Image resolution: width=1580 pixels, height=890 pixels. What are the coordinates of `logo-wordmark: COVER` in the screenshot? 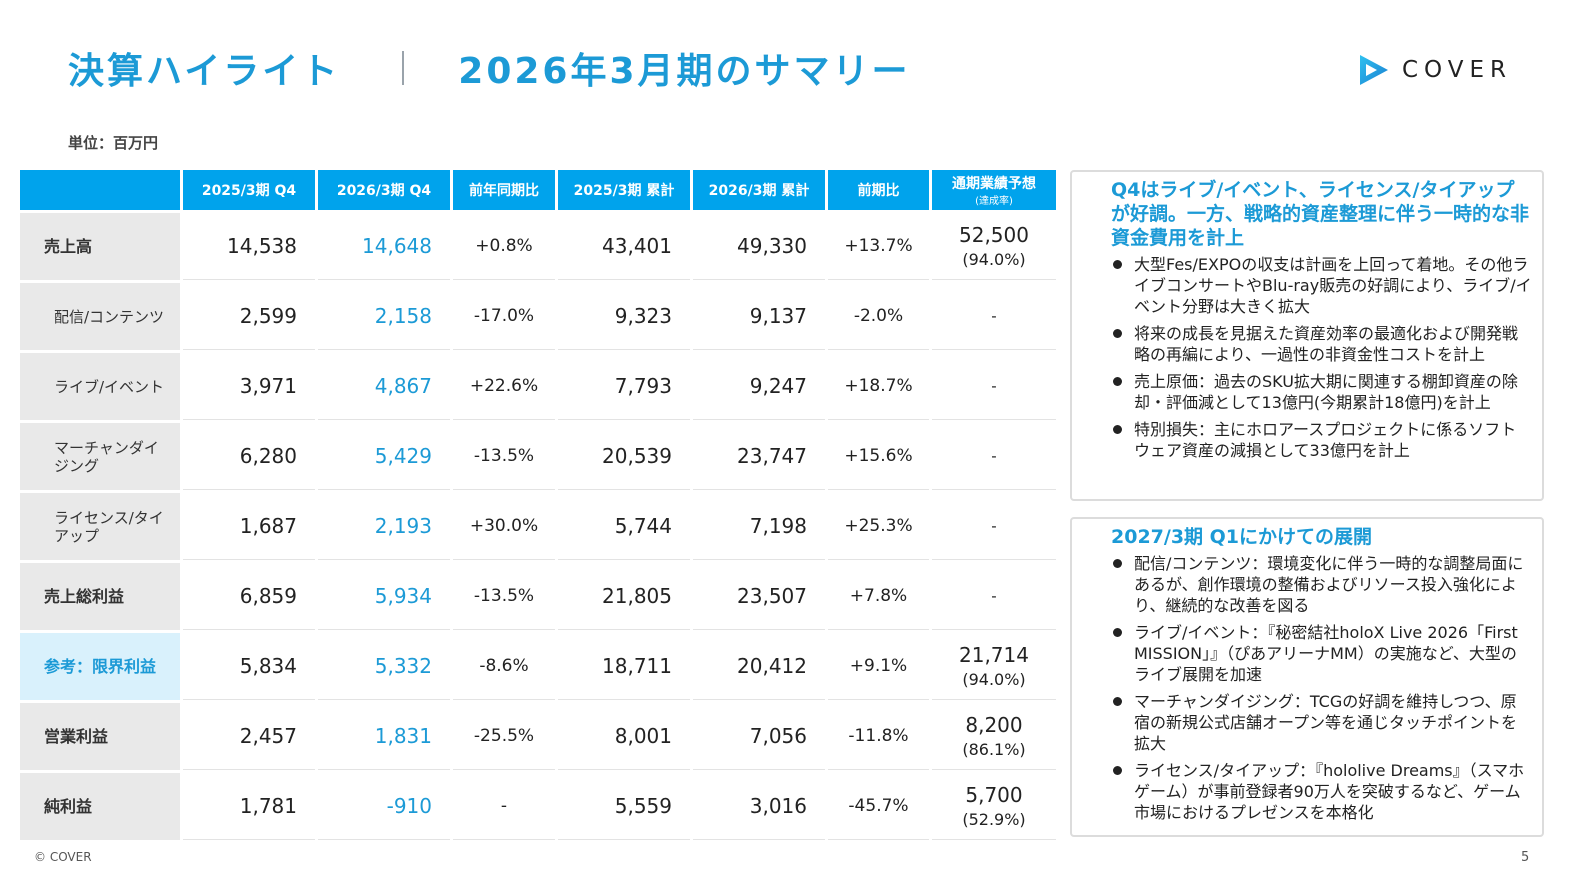 It's located at (1457, 70).